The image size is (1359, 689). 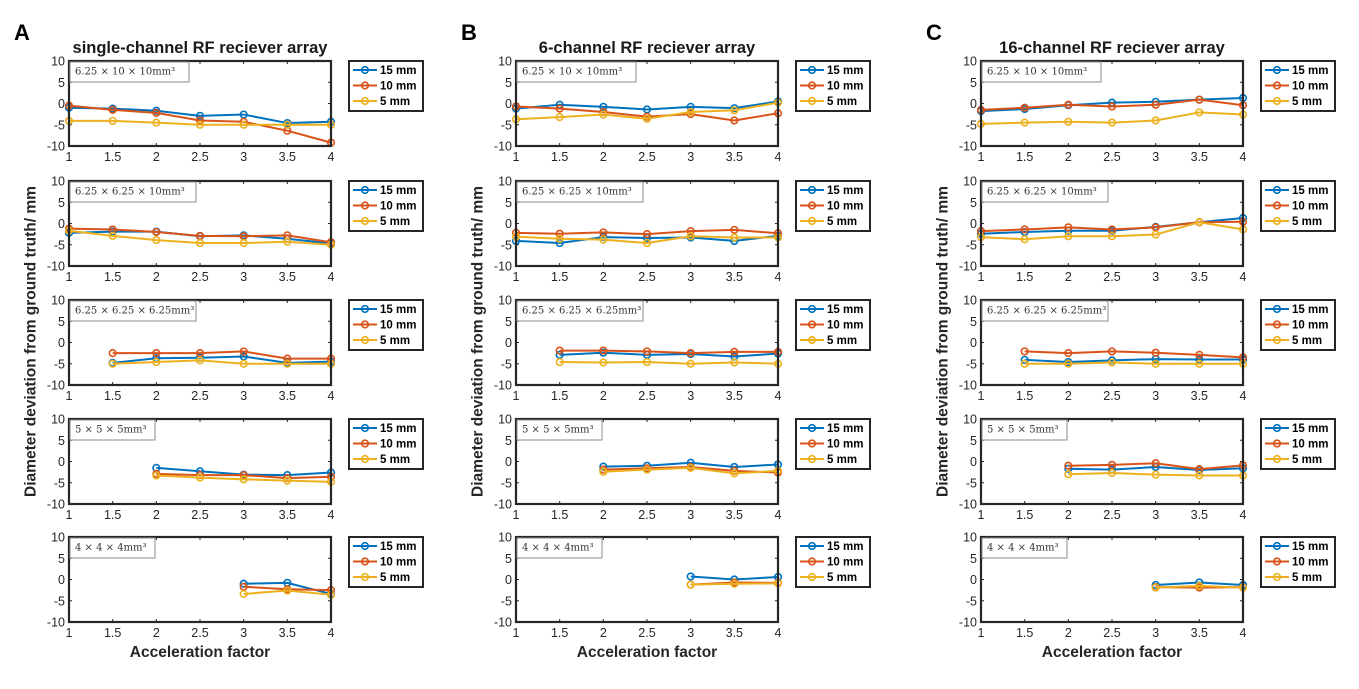 I want to click on annotation-text: 6.25 × 6.25 × 10mm³, so click(x=130, y=192).